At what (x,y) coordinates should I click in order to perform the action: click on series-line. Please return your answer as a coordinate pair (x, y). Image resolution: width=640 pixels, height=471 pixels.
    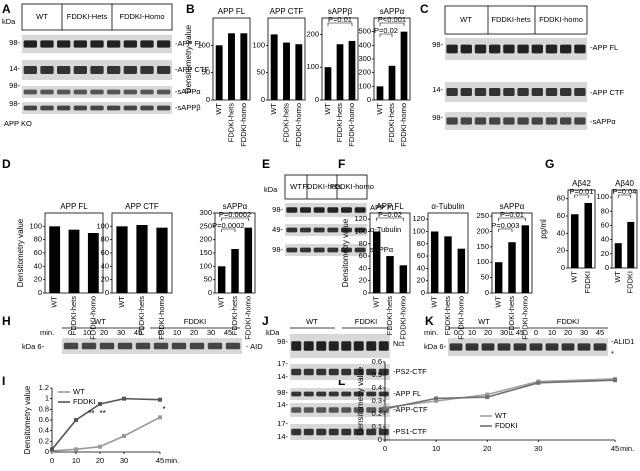
    Looking at the image, I should click on (106, 423).